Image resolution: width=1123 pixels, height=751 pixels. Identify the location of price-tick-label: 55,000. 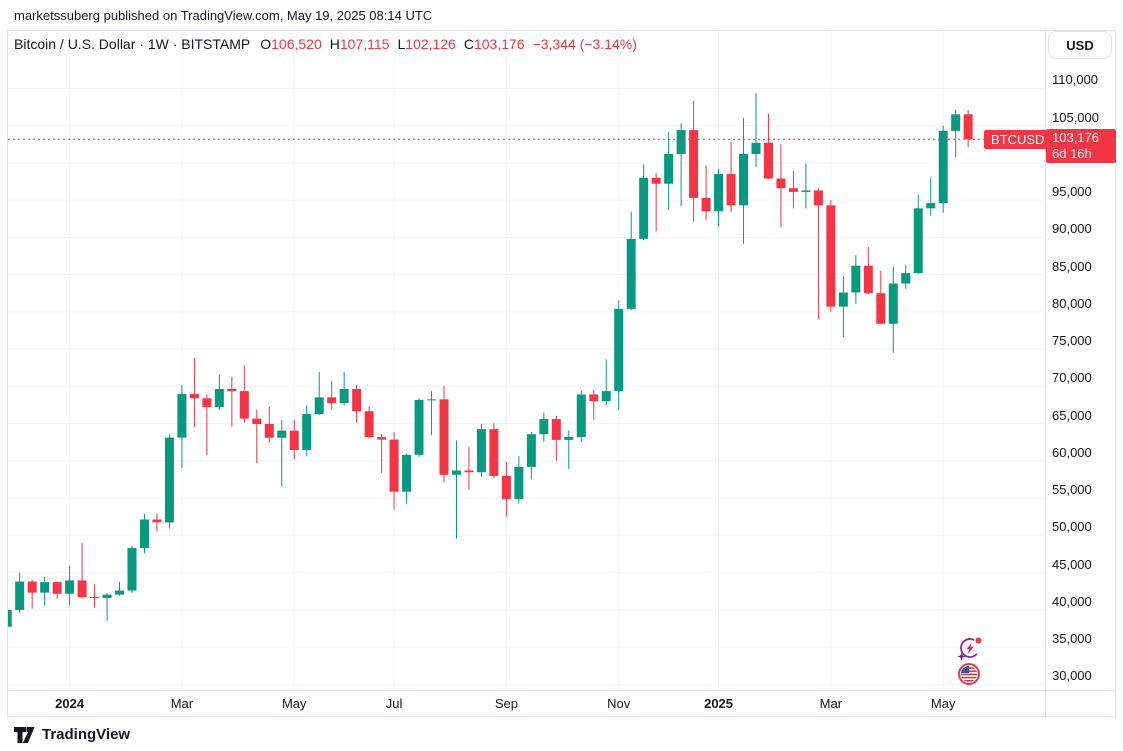
(1072, 490).